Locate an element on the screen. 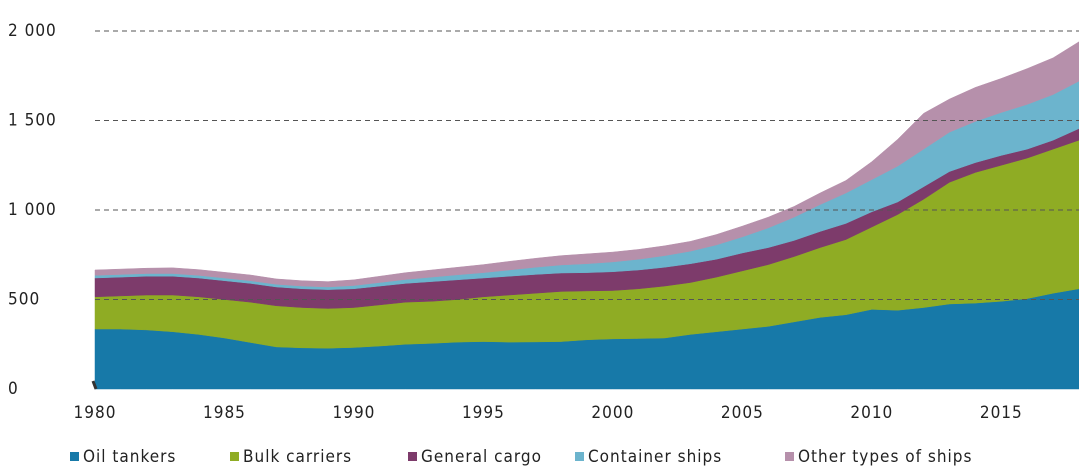 The width and height of the screenshot is (1079, 468). x-tick-label: 1995 is located at coordinates (483, 413).